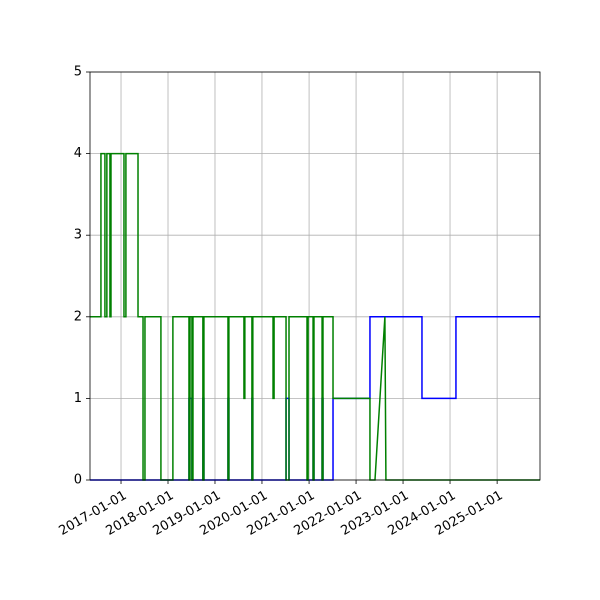 This screenshot has width=600, height=600. What do you see at coordinates (78, 480) in the screenshot?
I see `y-tick-label: 0` at bounding box center [78, 480].